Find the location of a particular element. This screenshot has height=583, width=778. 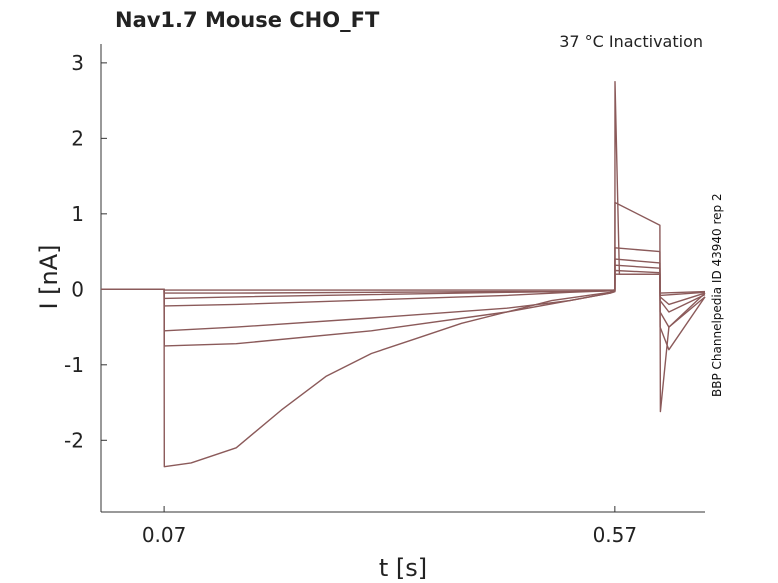

chart-title: Nav1.7 Mouse CHO_FT is located at coordinates (247, 20).